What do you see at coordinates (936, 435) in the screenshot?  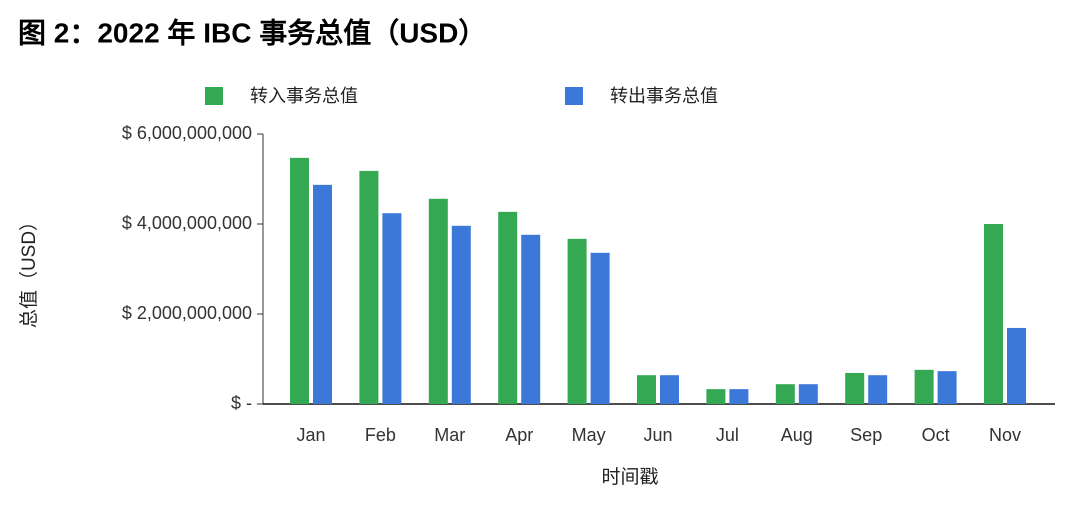 I see `x-tick-label: Oct` at bounding box center [936, 435].